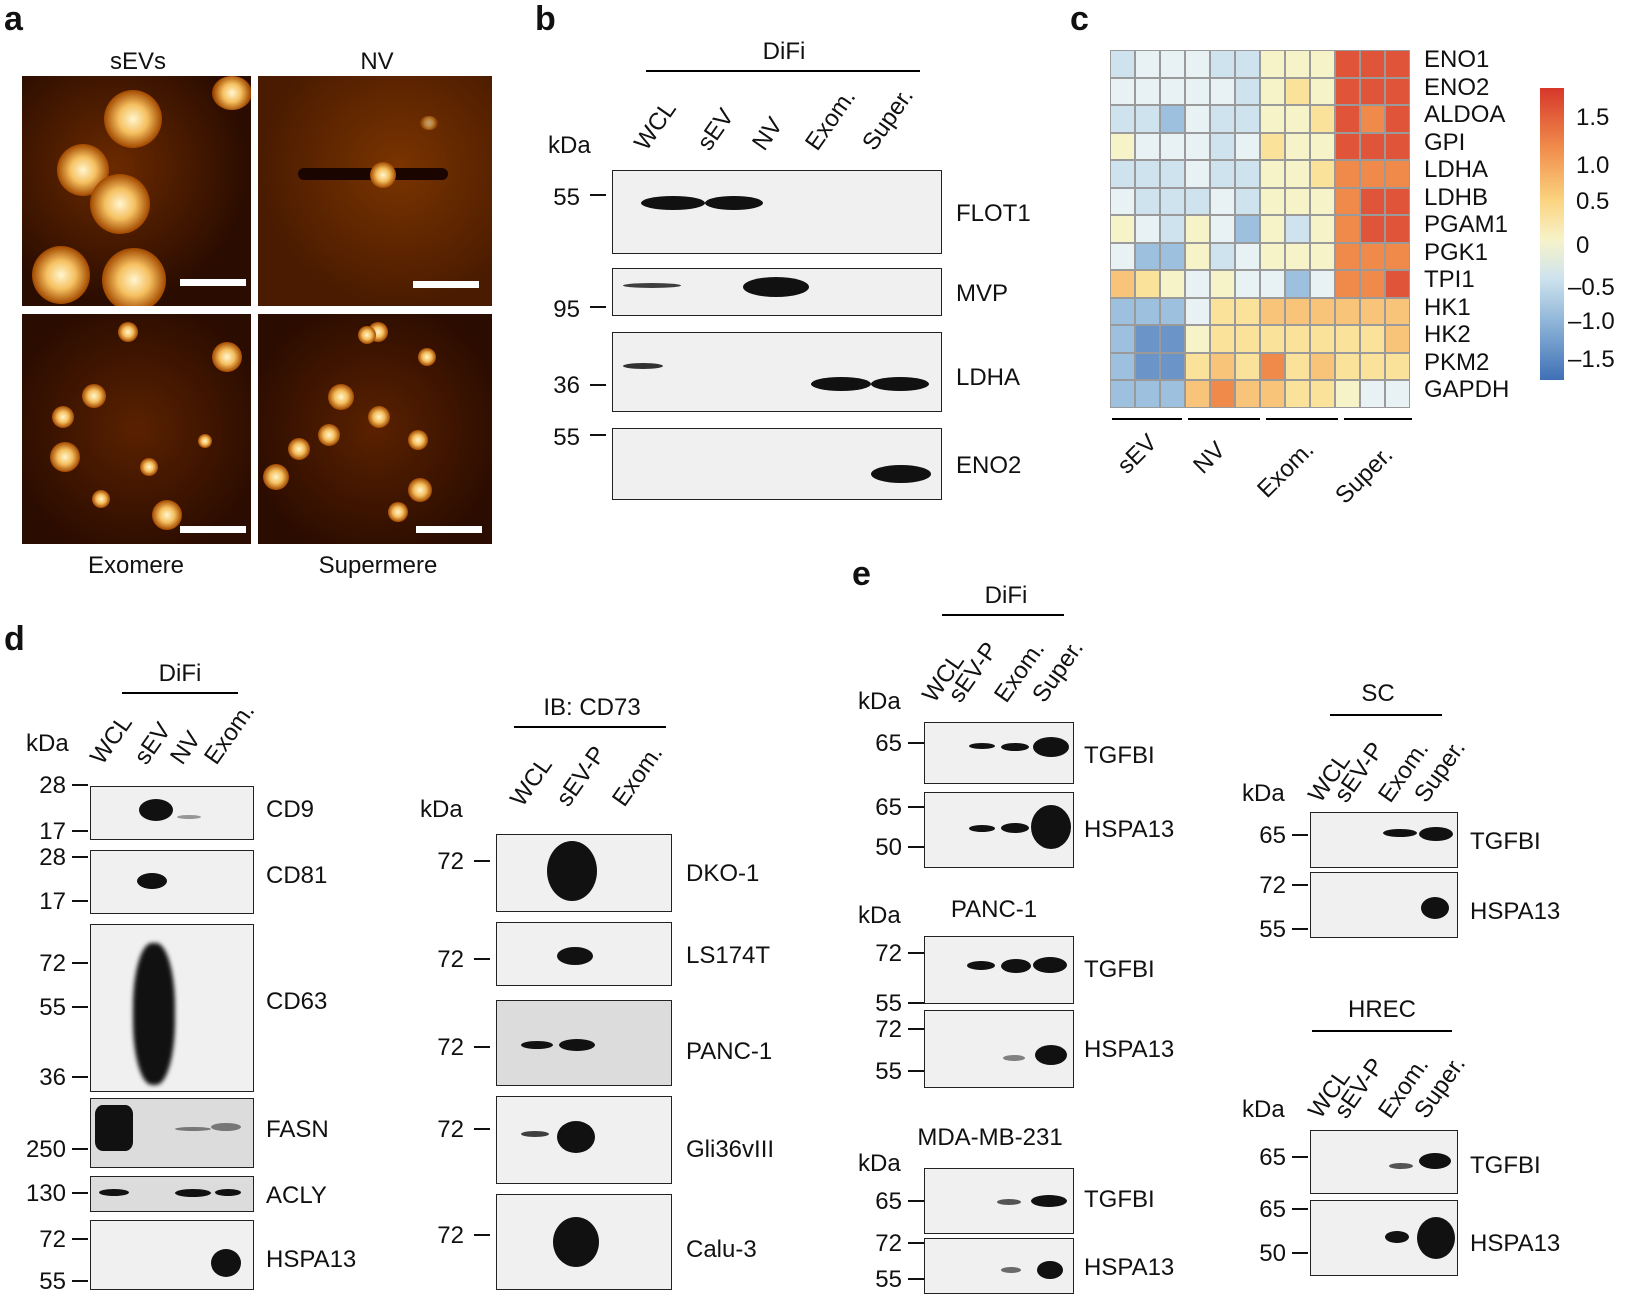 This screenshot has height=1296, width=1642. Describe the element at coordinates (1079, 19) in the screenshot. I see `panel-label-c: c` at that location.